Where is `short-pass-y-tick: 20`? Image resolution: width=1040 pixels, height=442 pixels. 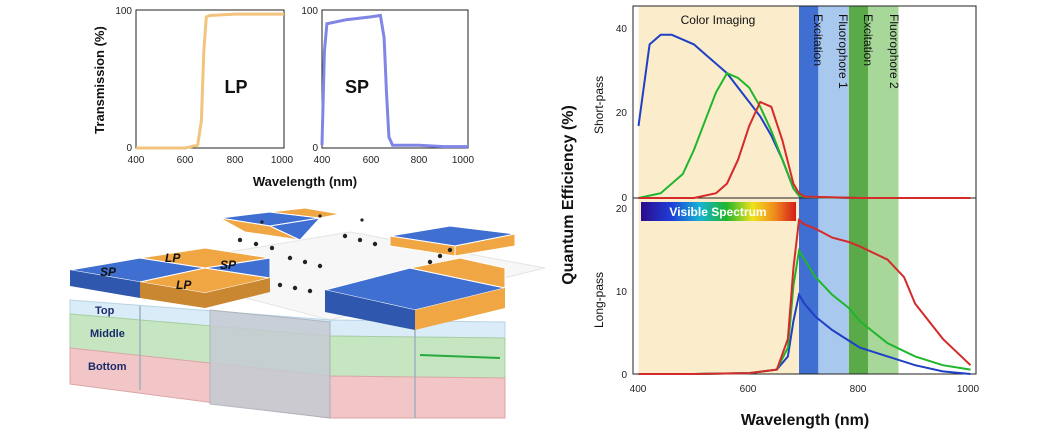
short-pass-y-tick: 20 is located at coordinates (622, 113).